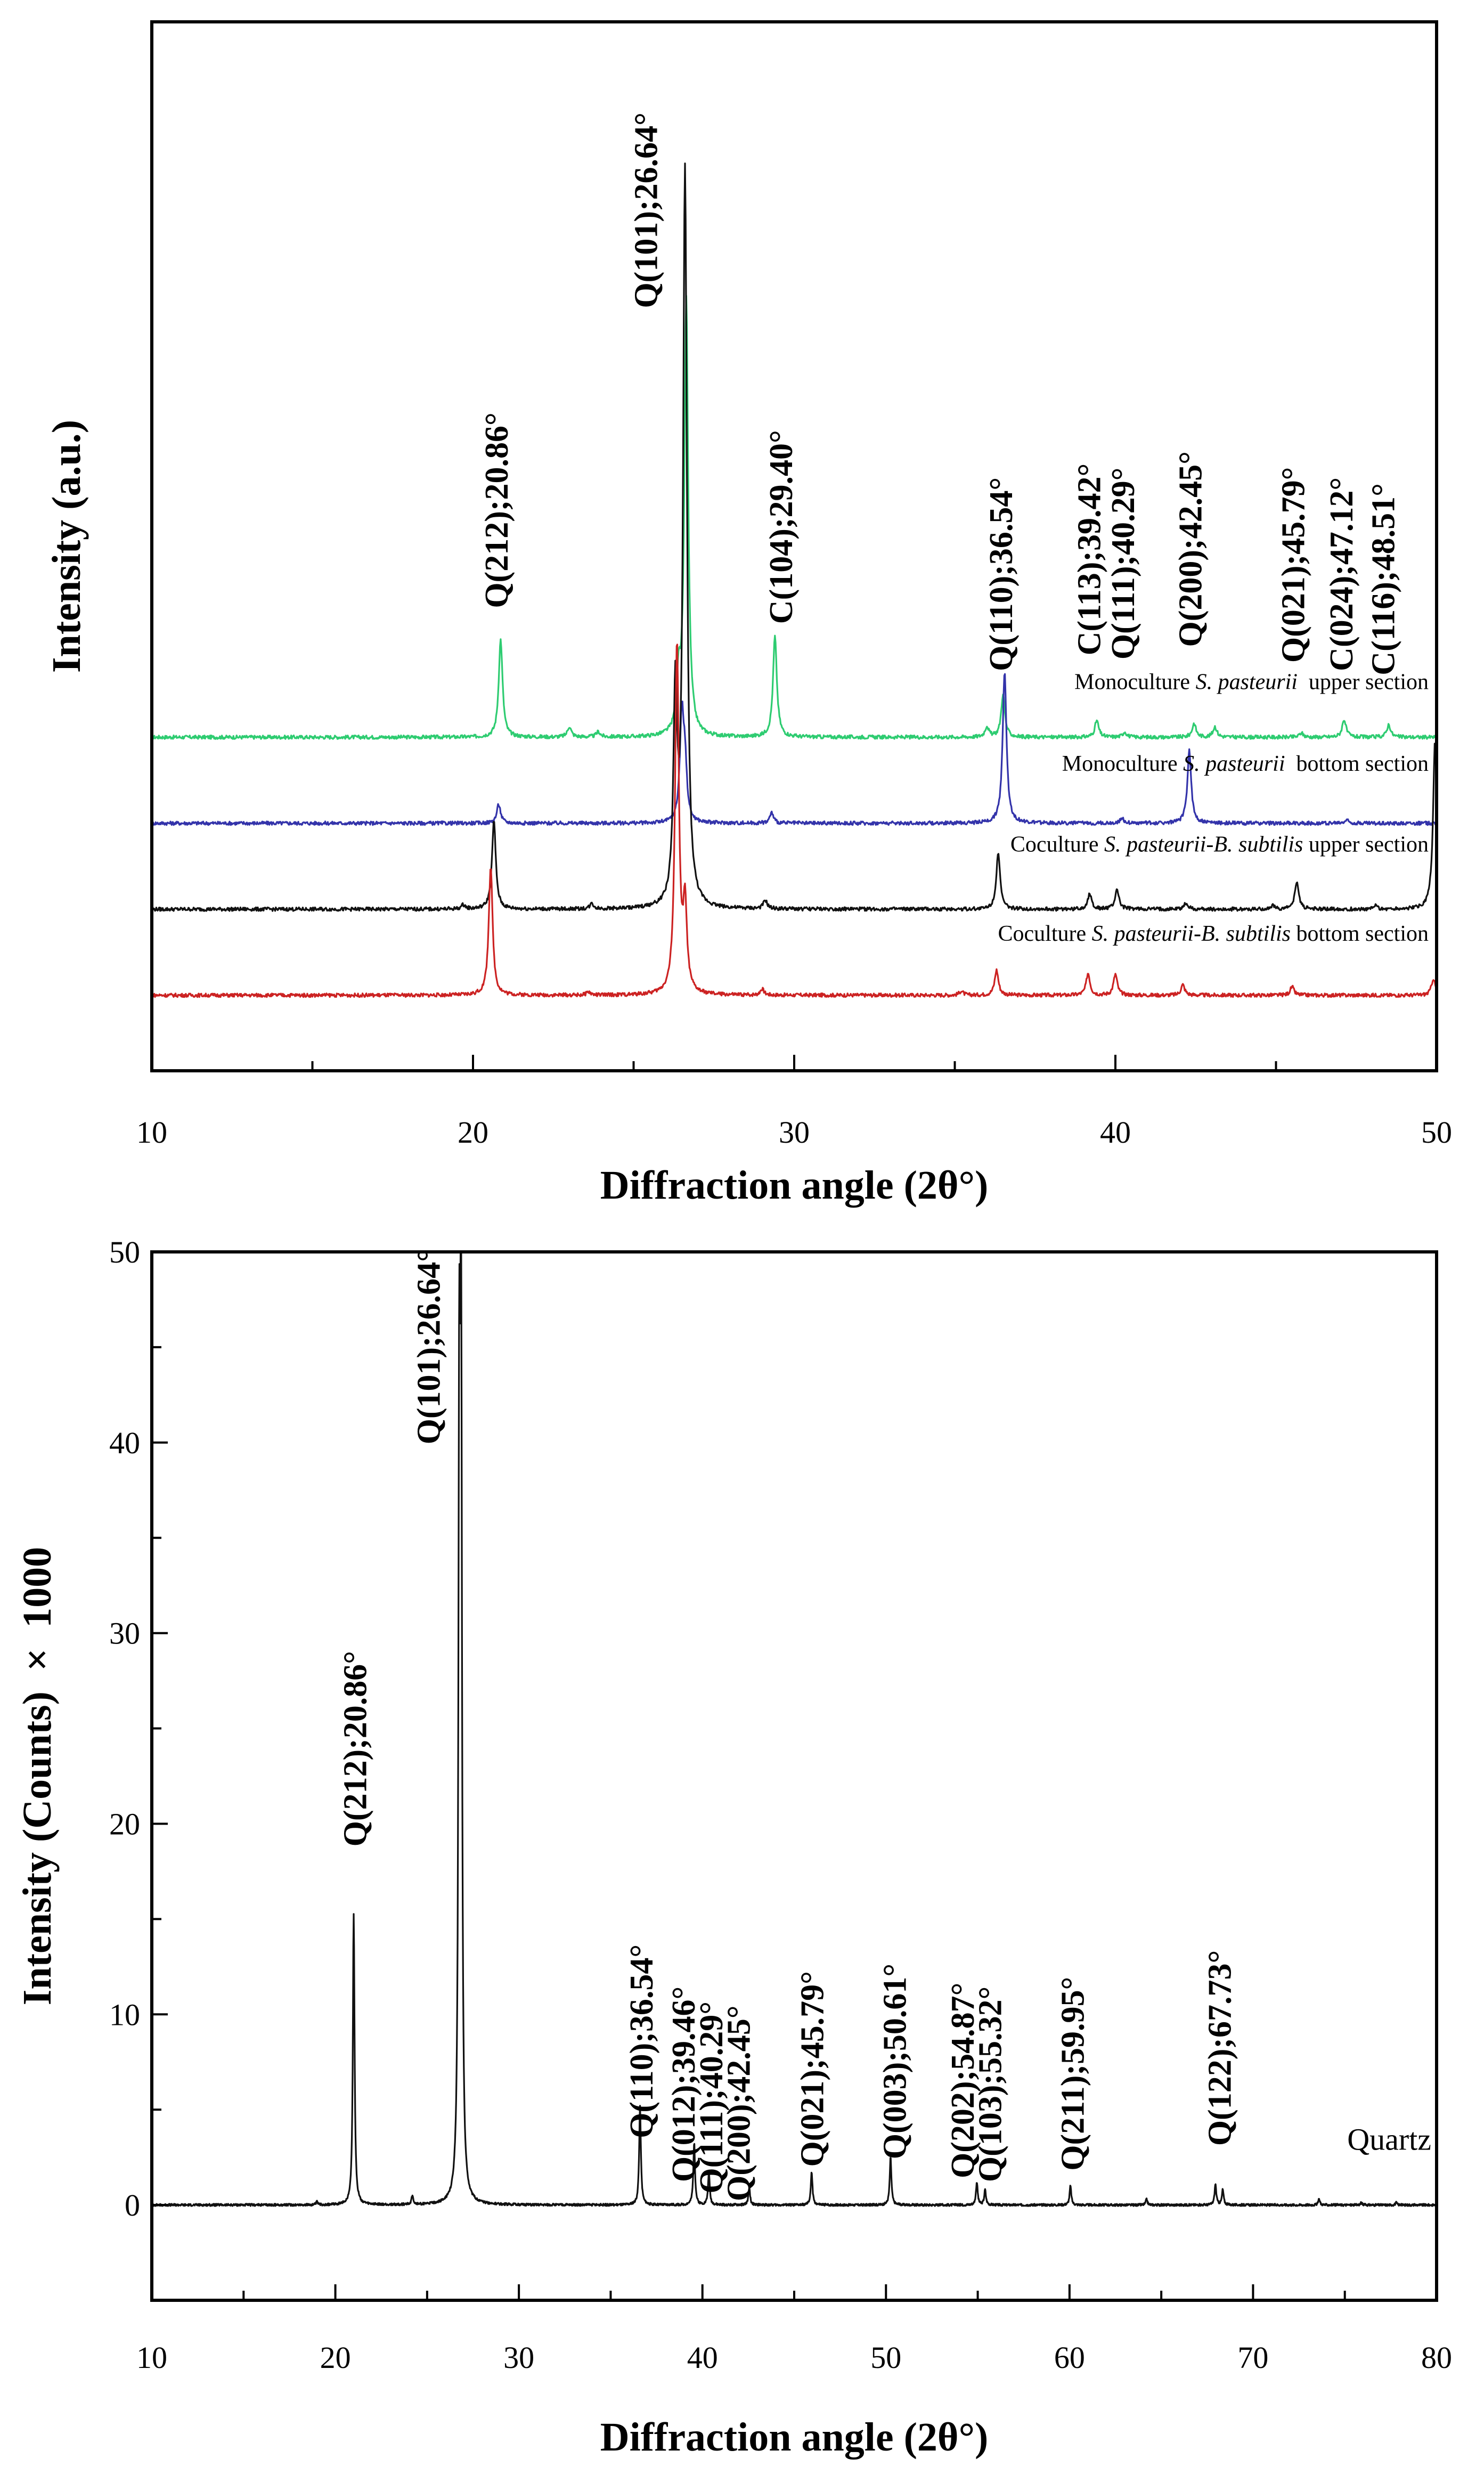 The width and height of the screenshot is (1484, 2491). Describe the element at coordinates (1384, 579) in the screenshot. I see `peak-annotation: C(116);48.51°` at that location.